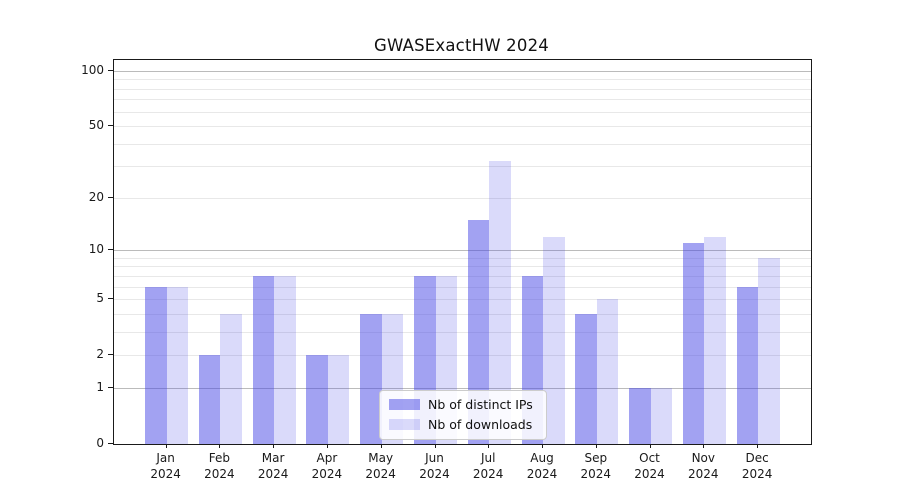 Image resolution: width=900 pixels, height=500 pixels. What do you see at coordinates (649, 466) in the screenshot?
I see `x-tick-label: Oct 2024` at bounding box center [649, 466].